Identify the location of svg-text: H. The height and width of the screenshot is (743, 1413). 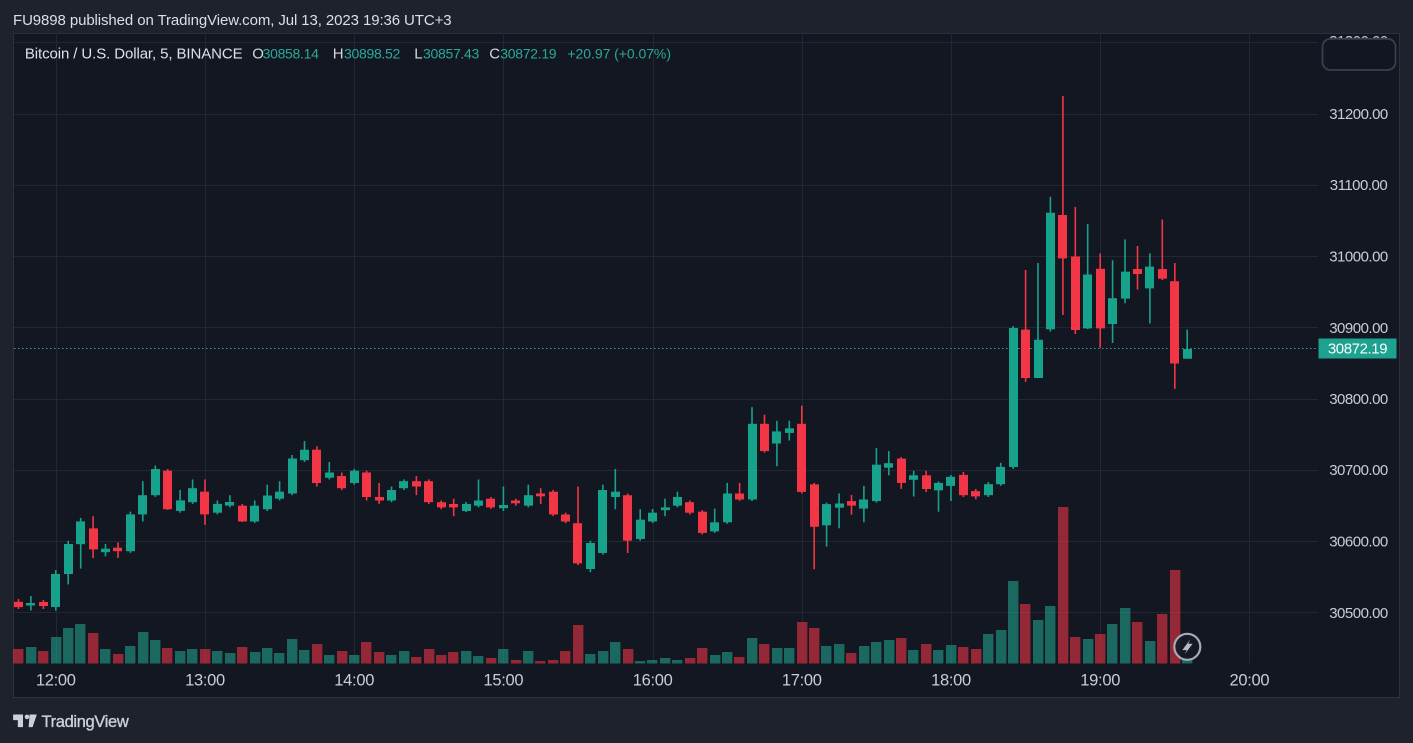
(338, 54).